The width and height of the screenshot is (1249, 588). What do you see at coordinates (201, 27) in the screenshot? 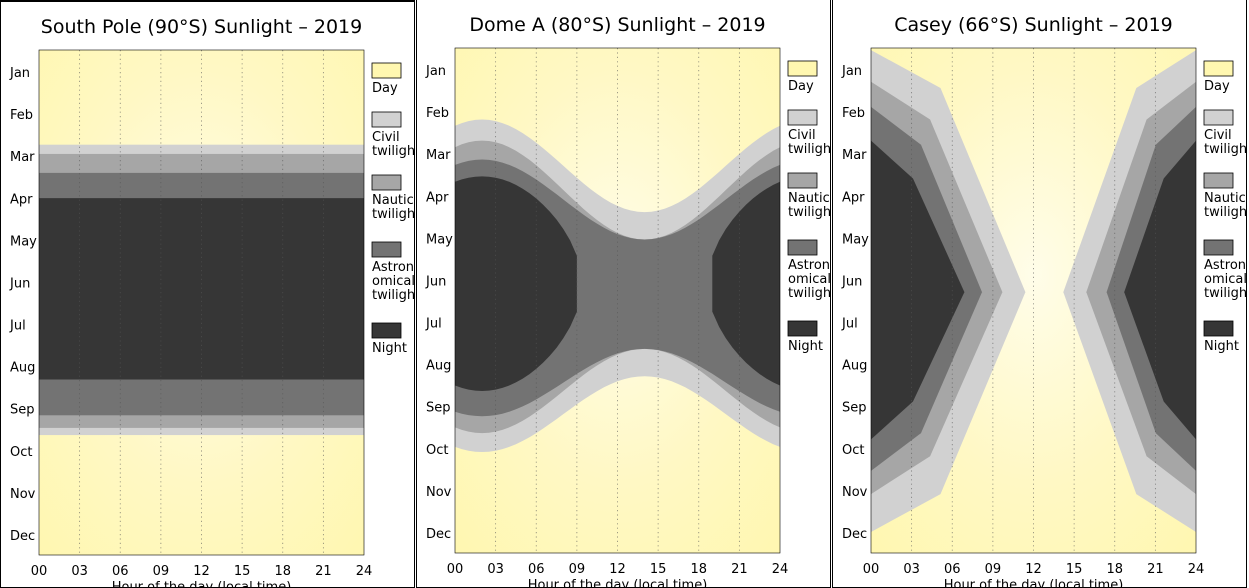
I see `chart-title: South Pole (90°S) Sunlight – 2019` at bounding box center [201, 27].